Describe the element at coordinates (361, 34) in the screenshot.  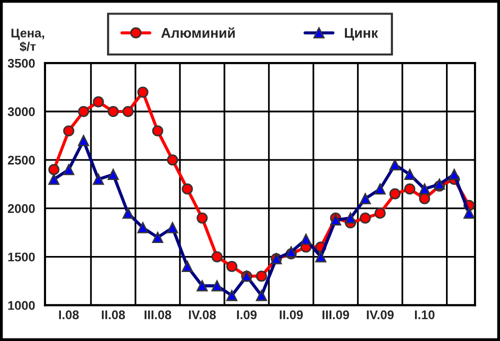
I see `legend-label: Цинк` at that location.